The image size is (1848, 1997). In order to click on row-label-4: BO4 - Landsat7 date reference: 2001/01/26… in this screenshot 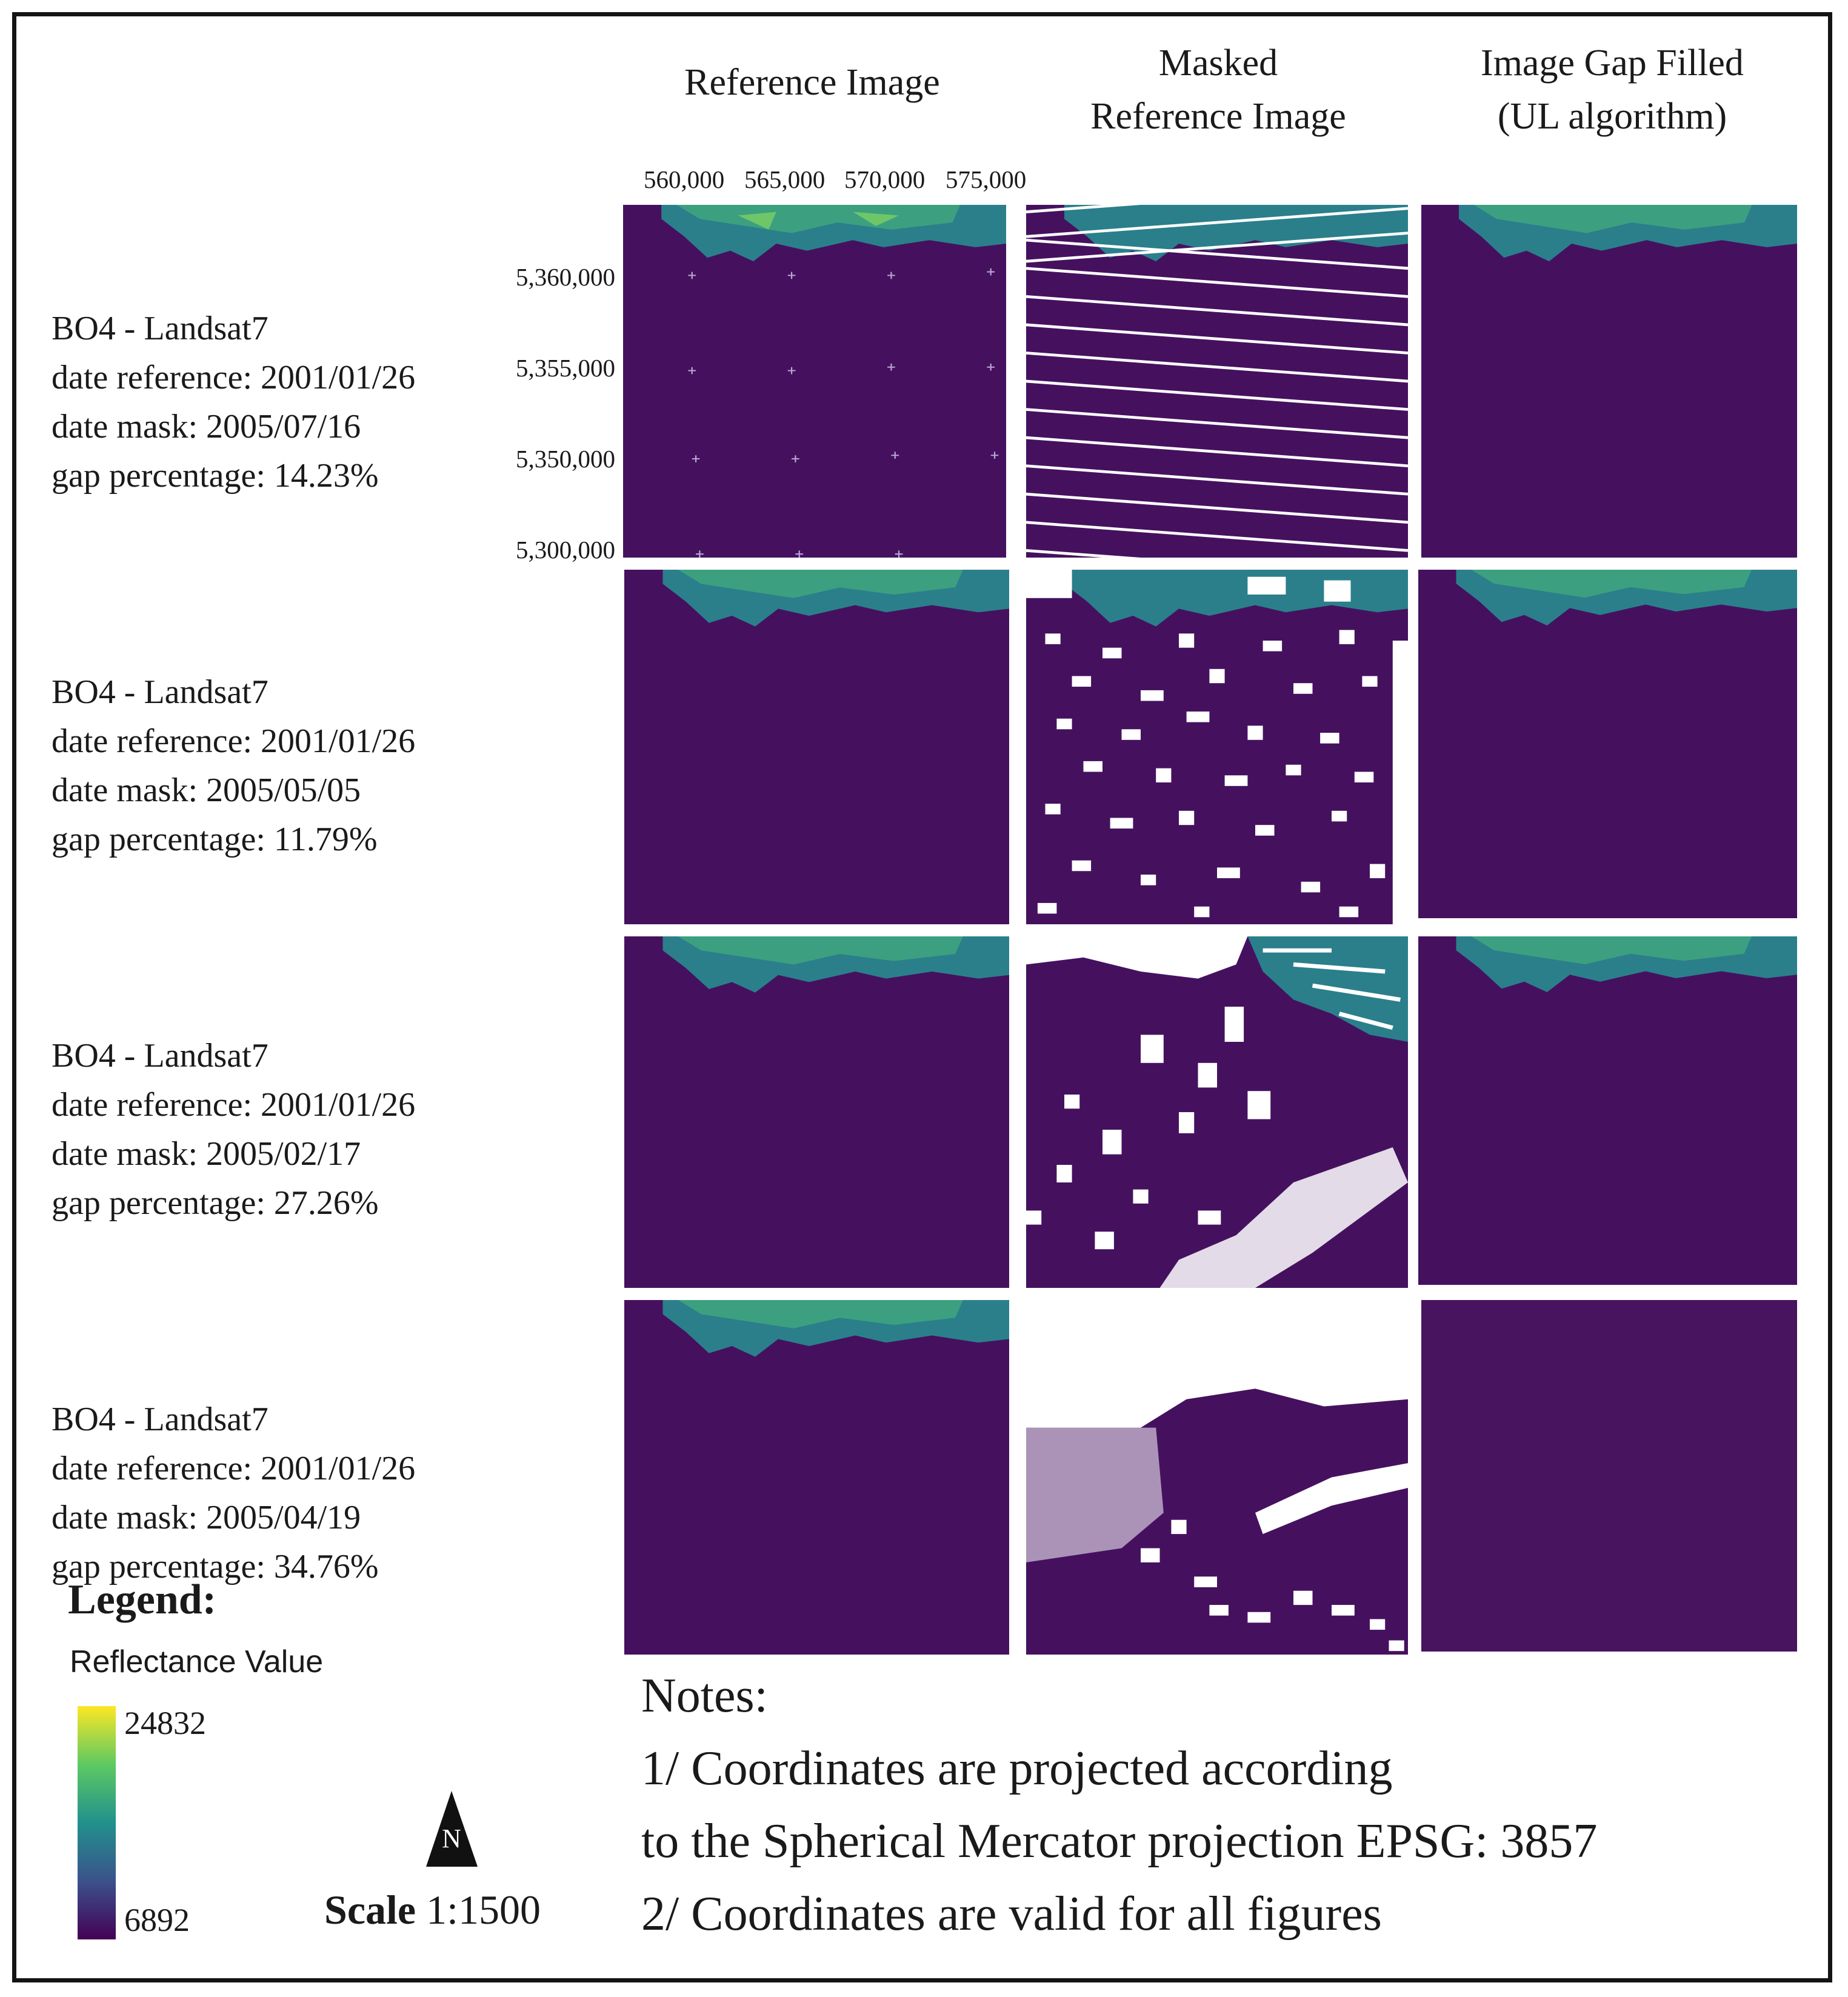, I will do `click(234, 1493)`.